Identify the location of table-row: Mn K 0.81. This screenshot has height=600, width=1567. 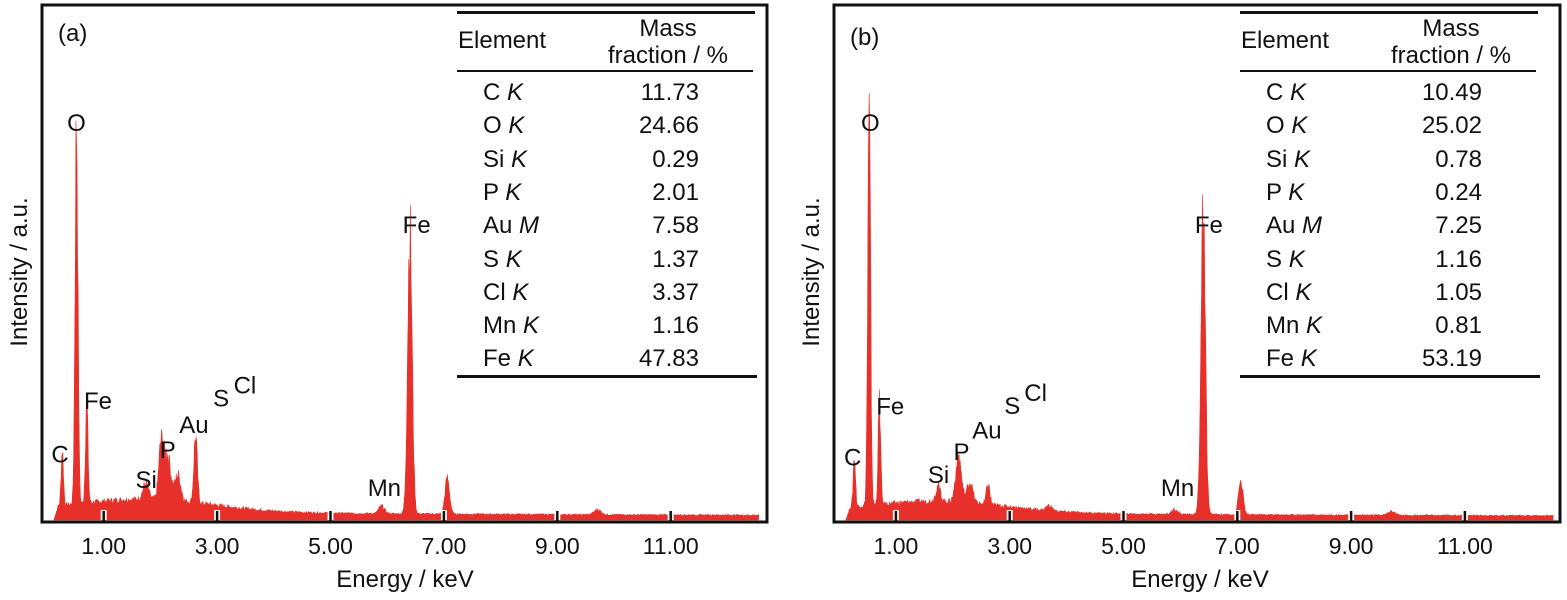
(1390, 325).